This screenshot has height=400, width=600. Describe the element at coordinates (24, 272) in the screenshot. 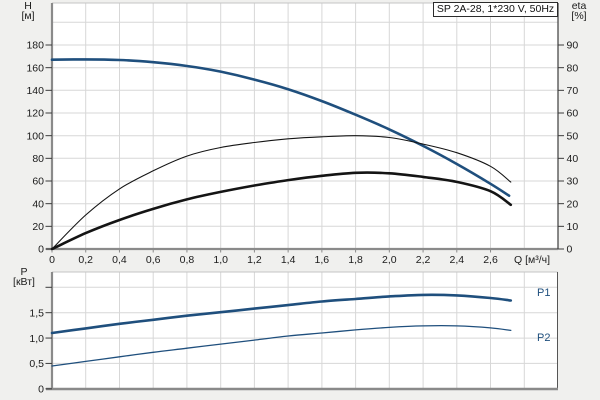

I see `p-axis-symbol: P` at that location.